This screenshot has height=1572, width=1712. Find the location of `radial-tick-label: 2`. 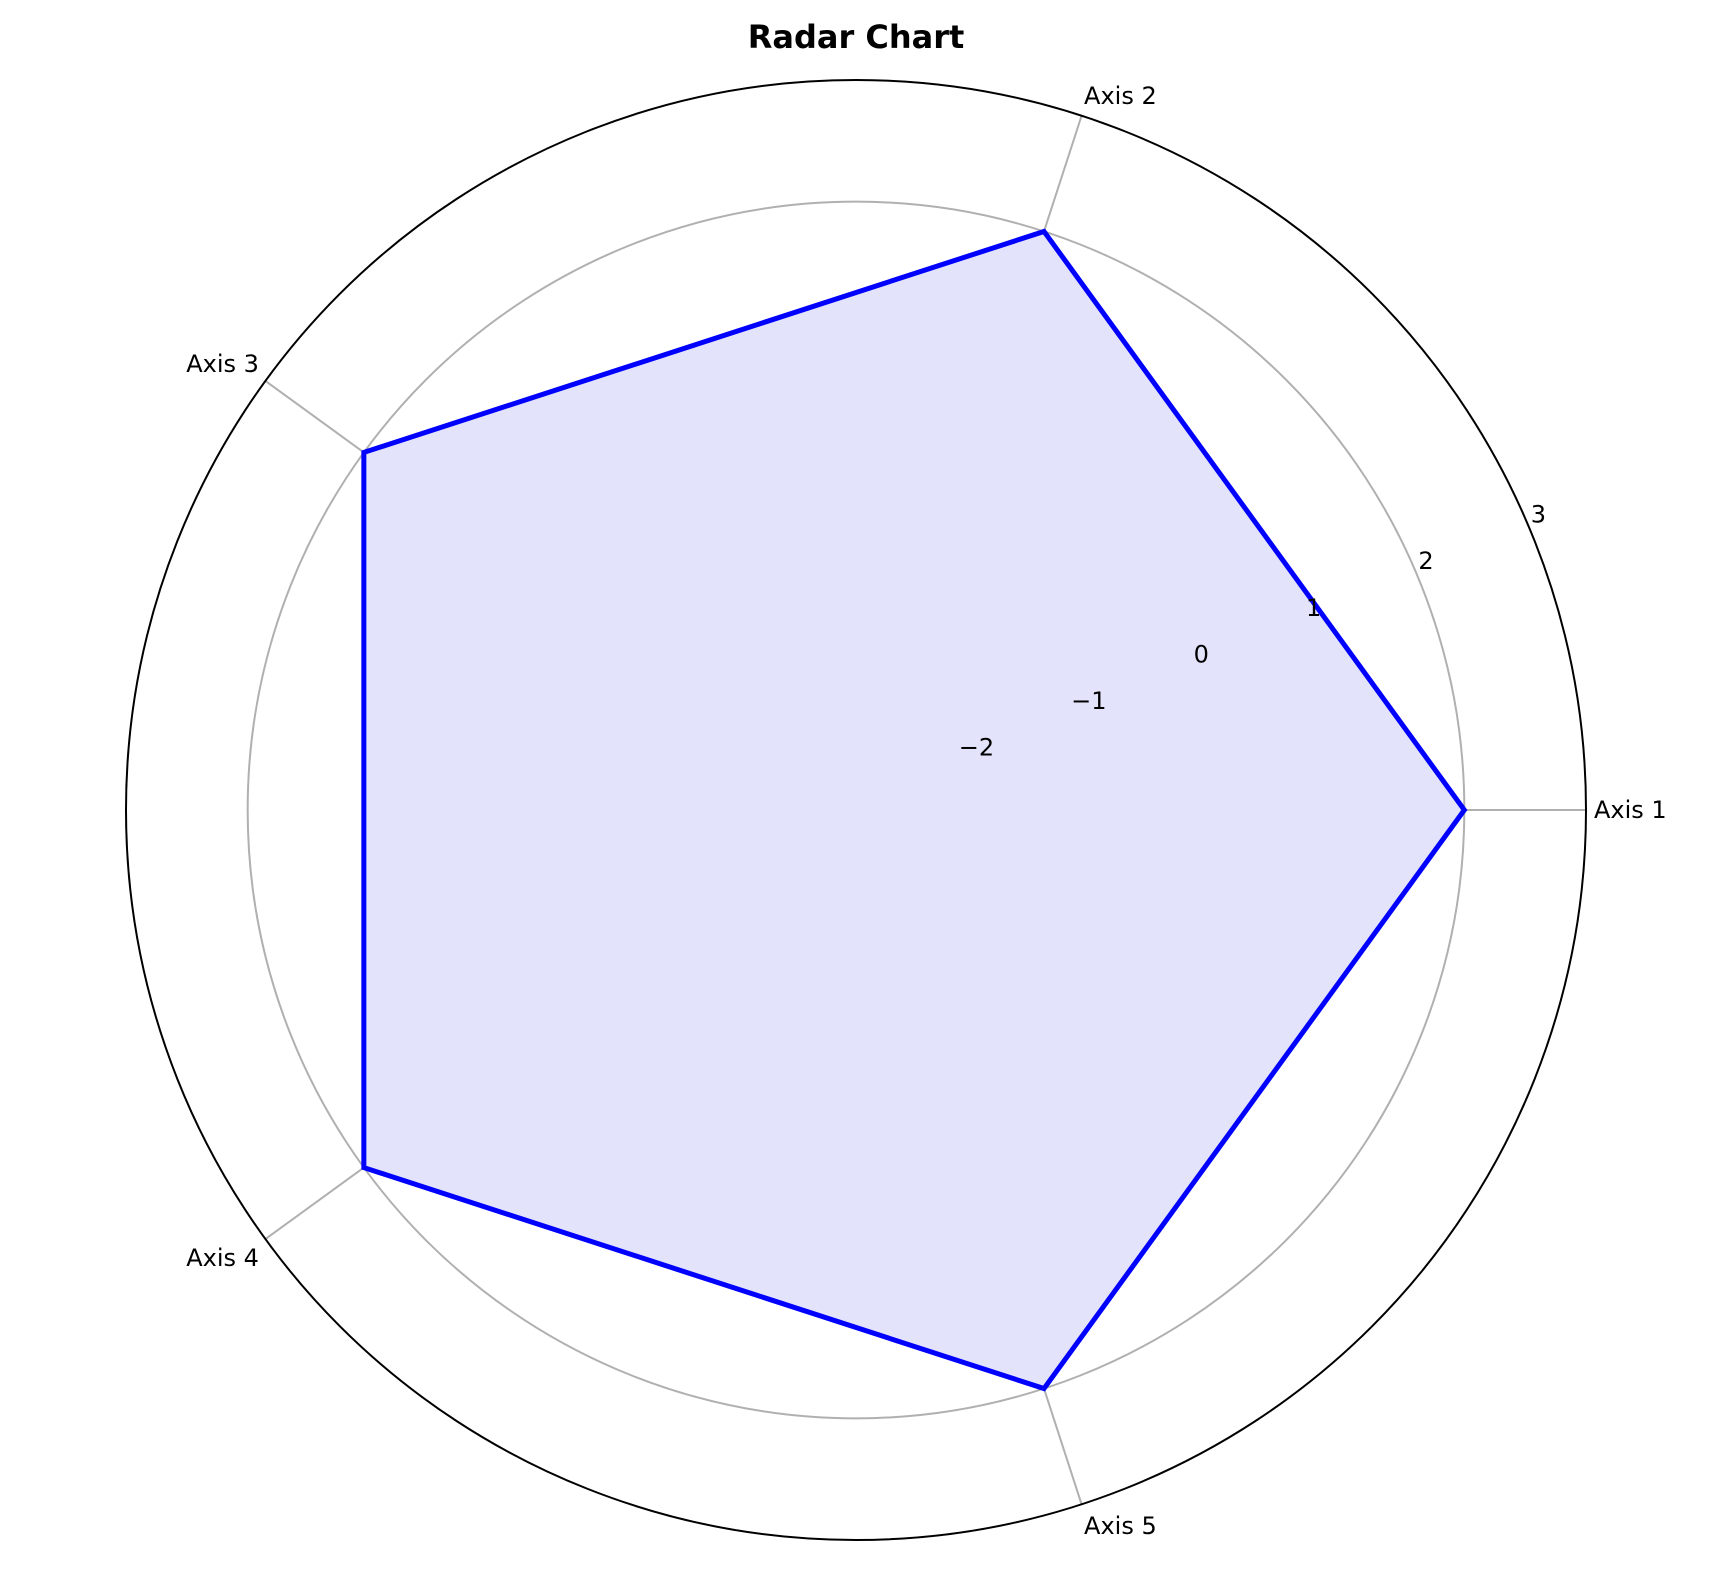

radial-tick-label: 2 is located at coordinates (1425, 561).